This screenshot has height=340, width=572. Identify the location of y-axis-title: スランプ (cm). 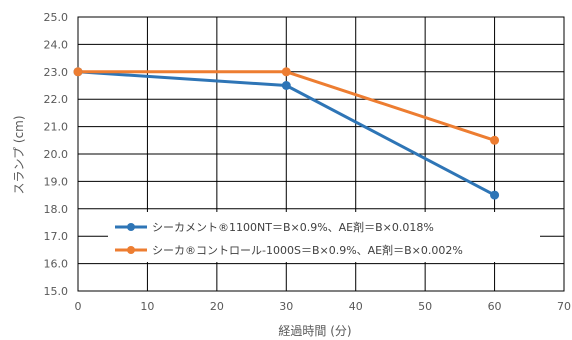
(19, 154).